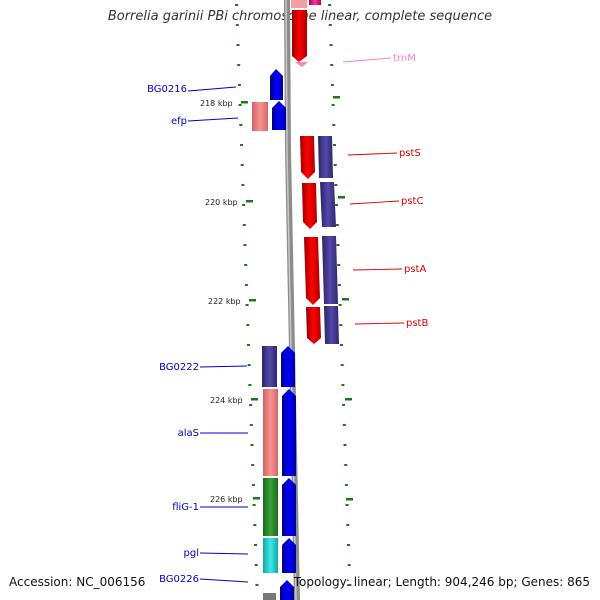 This screenshot has height=600, width=600. I want to click on gene-bg0226-cog-feature, so click(269, 596).